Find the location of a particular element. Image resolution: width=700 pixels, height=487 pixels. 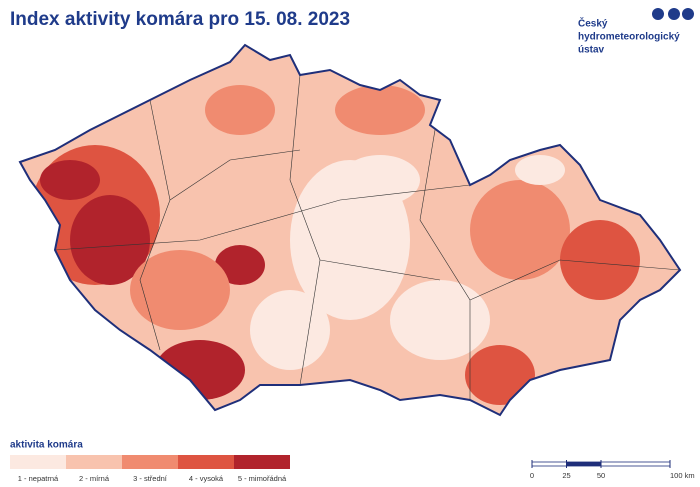

map-title: Index aktivity komára pro 15. 08. 2023 is located at coordinates (180, 19).